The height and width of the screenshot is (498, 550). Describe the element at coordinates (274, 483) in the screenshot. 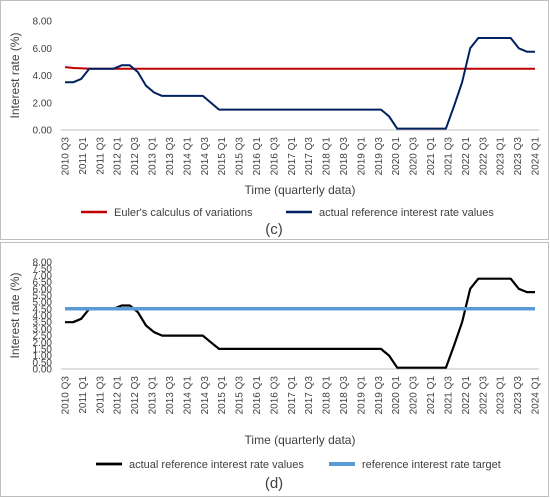

I see `chart-1-panel-label: (d)` at that location.